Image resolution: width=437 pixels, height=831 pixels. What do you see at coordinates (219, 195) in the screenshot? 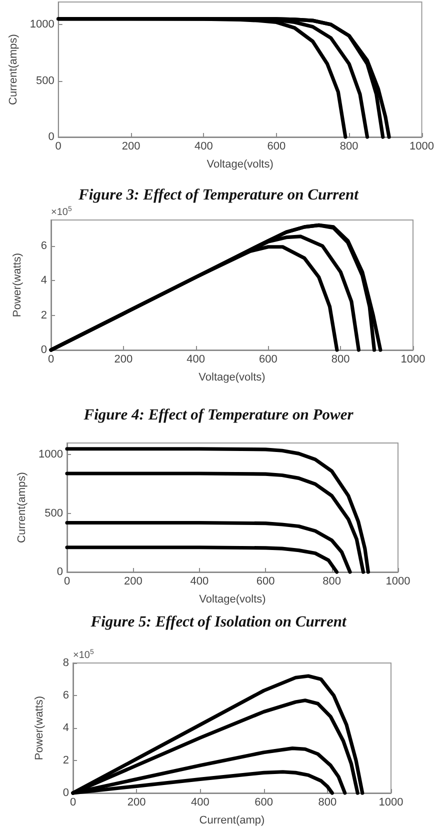
I see `text: Figure 3: Effect of Temperature on Current` at bounding box center [219, 195].